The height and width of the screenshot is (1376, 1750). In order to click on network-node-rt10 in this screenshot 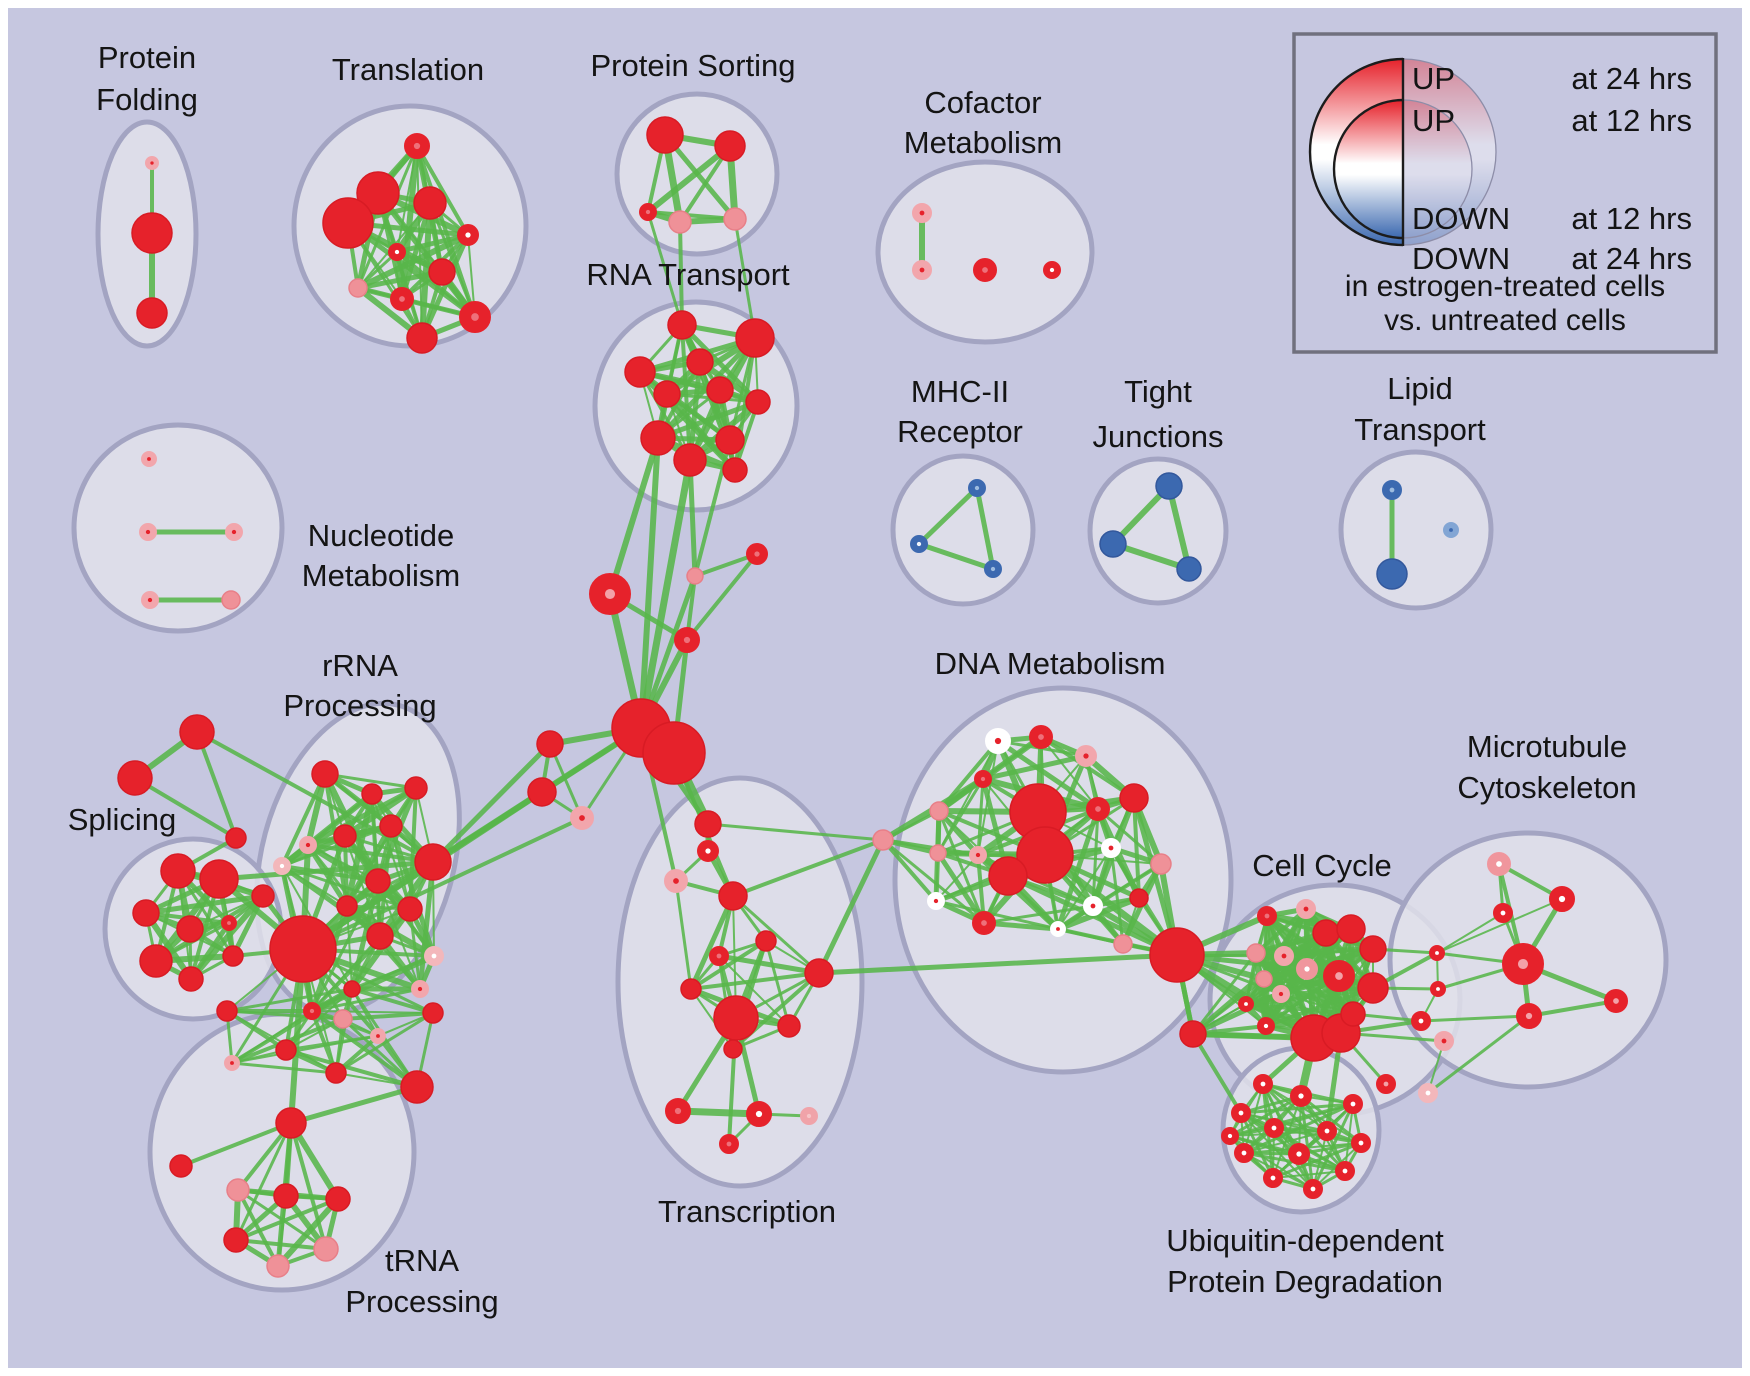, I will do `click(690, 460)`.